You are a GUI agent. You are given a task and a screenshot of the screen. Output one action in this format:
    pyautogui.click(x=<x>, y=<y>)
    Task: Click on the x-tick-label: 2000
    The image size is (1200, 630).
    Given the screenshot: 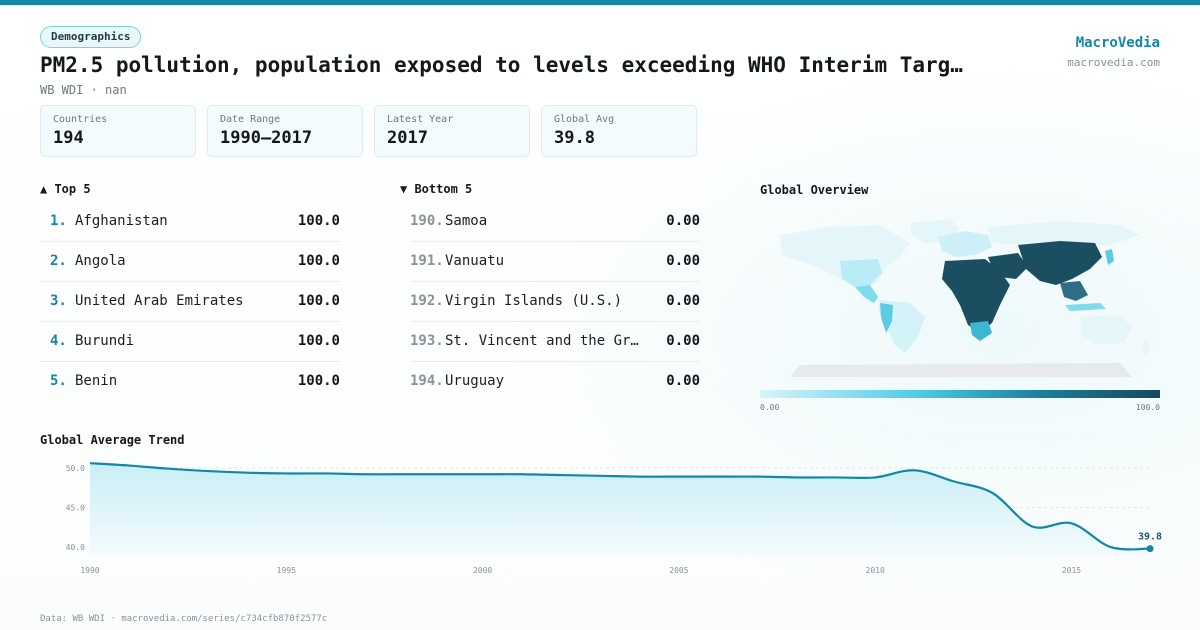 What is the action you would take?
    pyautogui.click(x=482, y=570)
    